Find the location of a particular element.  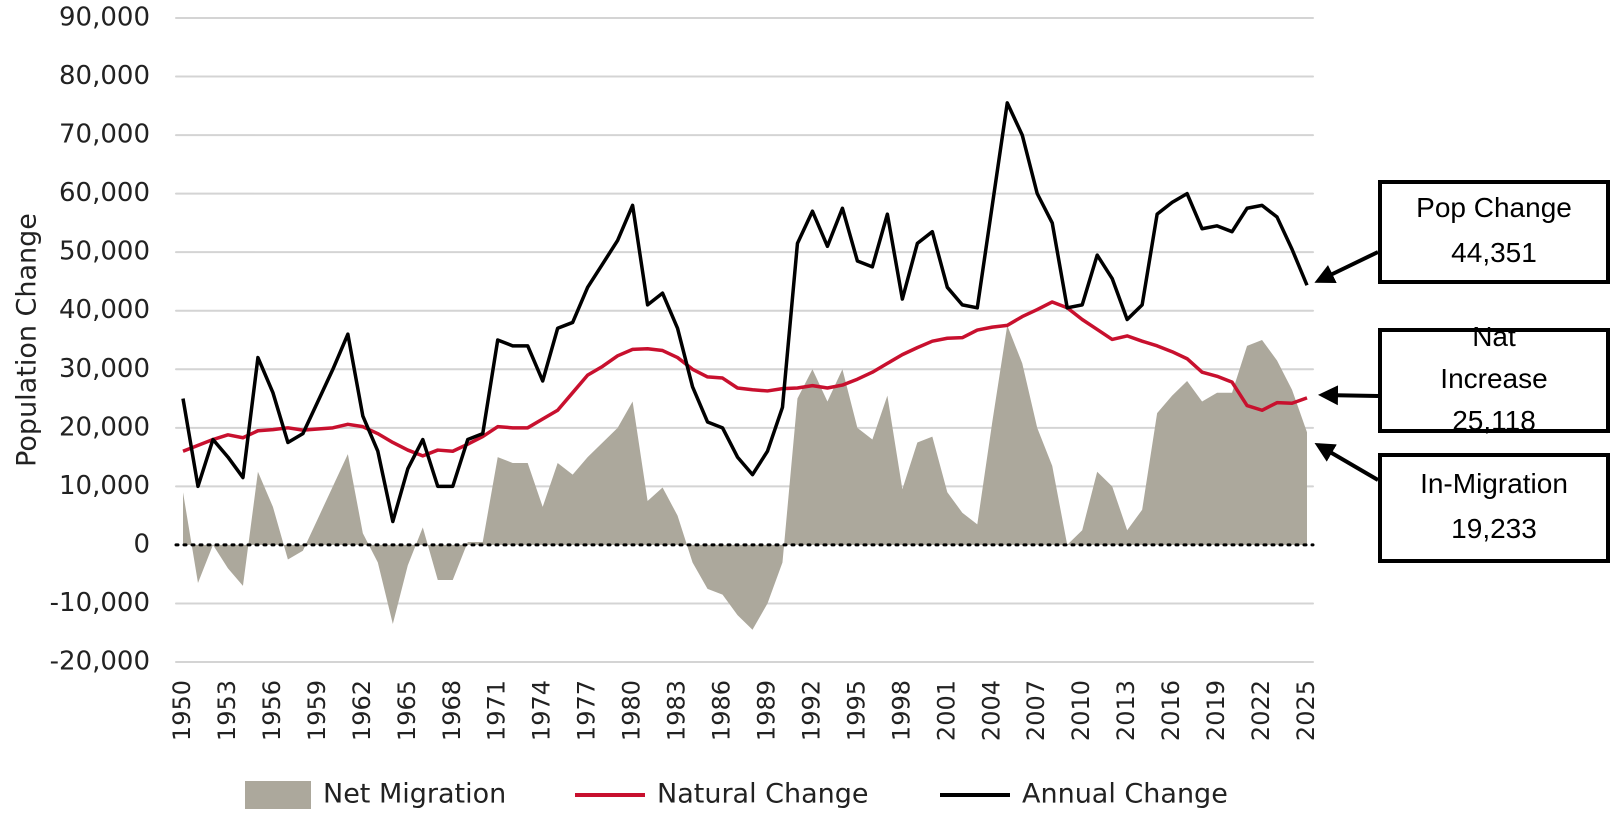

x-tick-label: 1974 is located at coordinates (542, 710).